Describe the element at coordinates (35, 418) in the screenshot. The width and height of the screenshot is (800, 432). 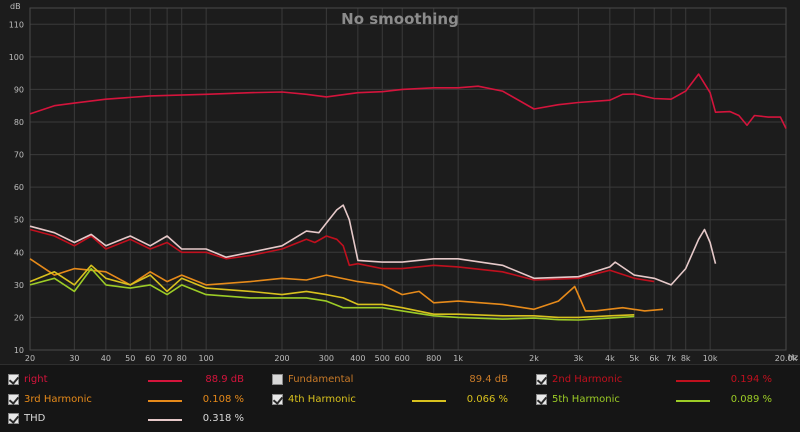
I see `legend-label-thd: THD` at that location.